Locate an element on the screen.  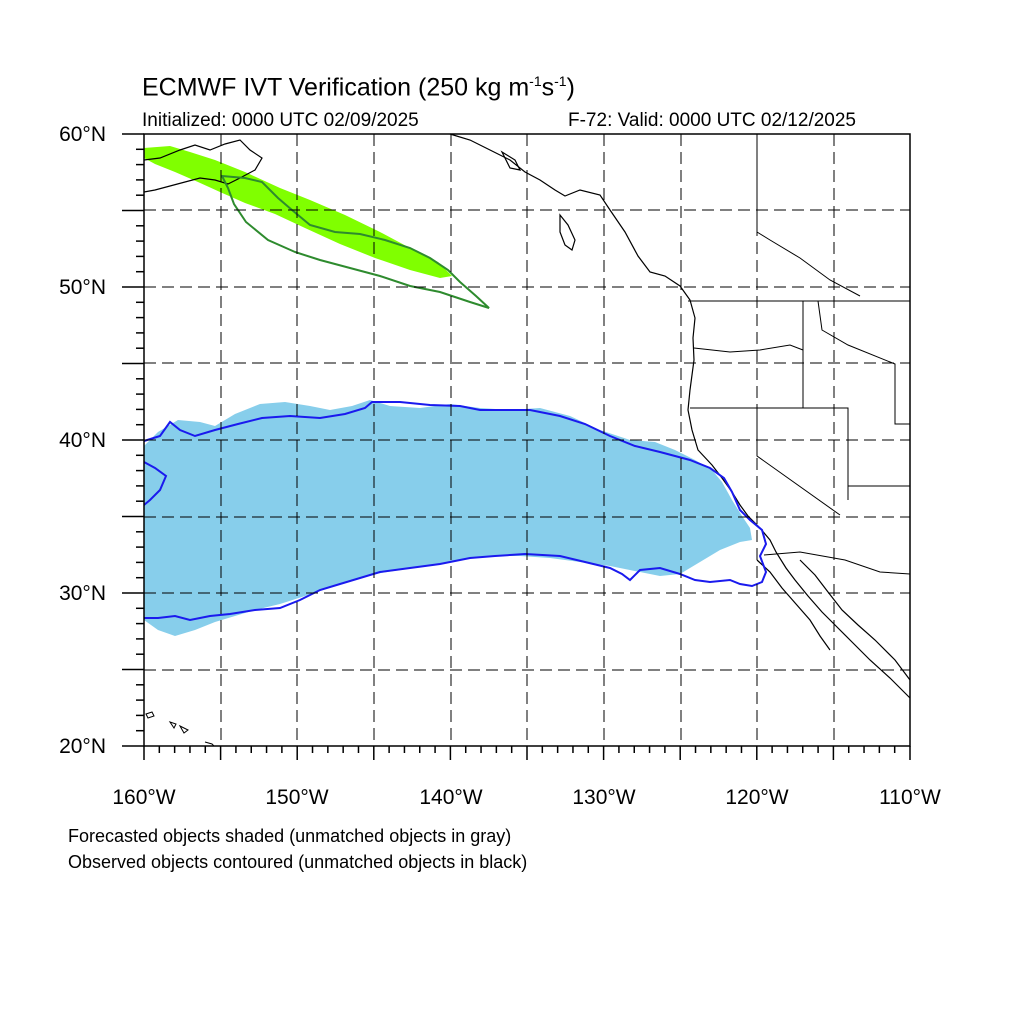
observed-contour-blue is located at coordinates (455, 511).